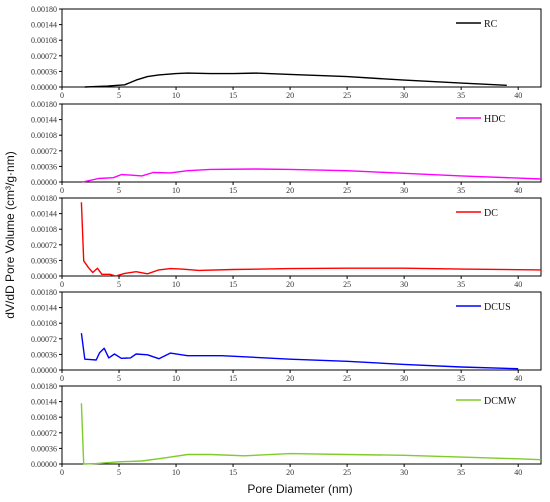 The width and height of the screenshot is (550, 502). What do you see at coordinates (497, 307) in the screenshot?
I see `legend-label-dcus: DCUS` at bounding box center [497, 307].